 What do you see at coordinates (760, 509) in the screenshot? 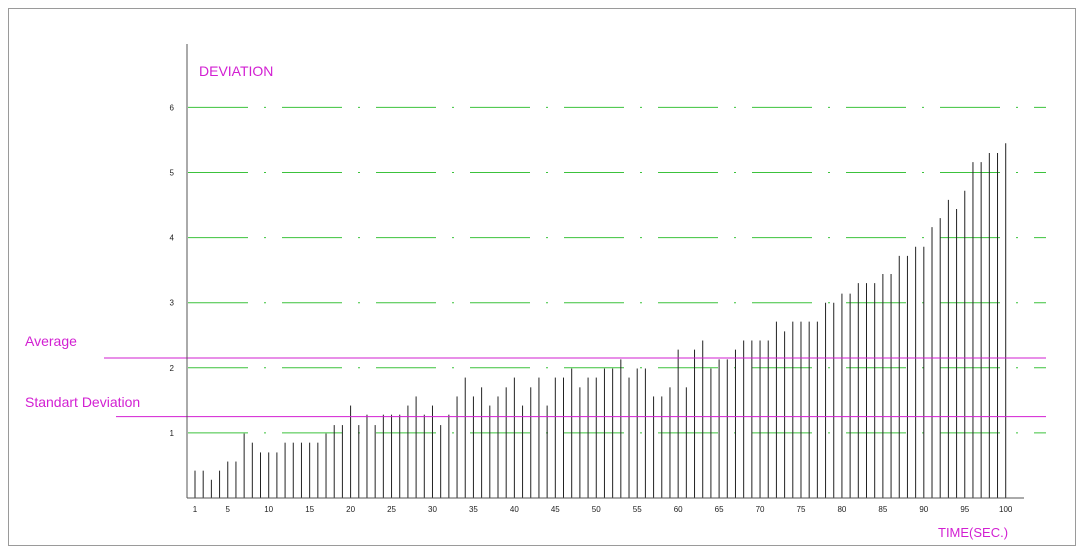
I see `x-tick-70: 70` at bounding box center [760, 509].